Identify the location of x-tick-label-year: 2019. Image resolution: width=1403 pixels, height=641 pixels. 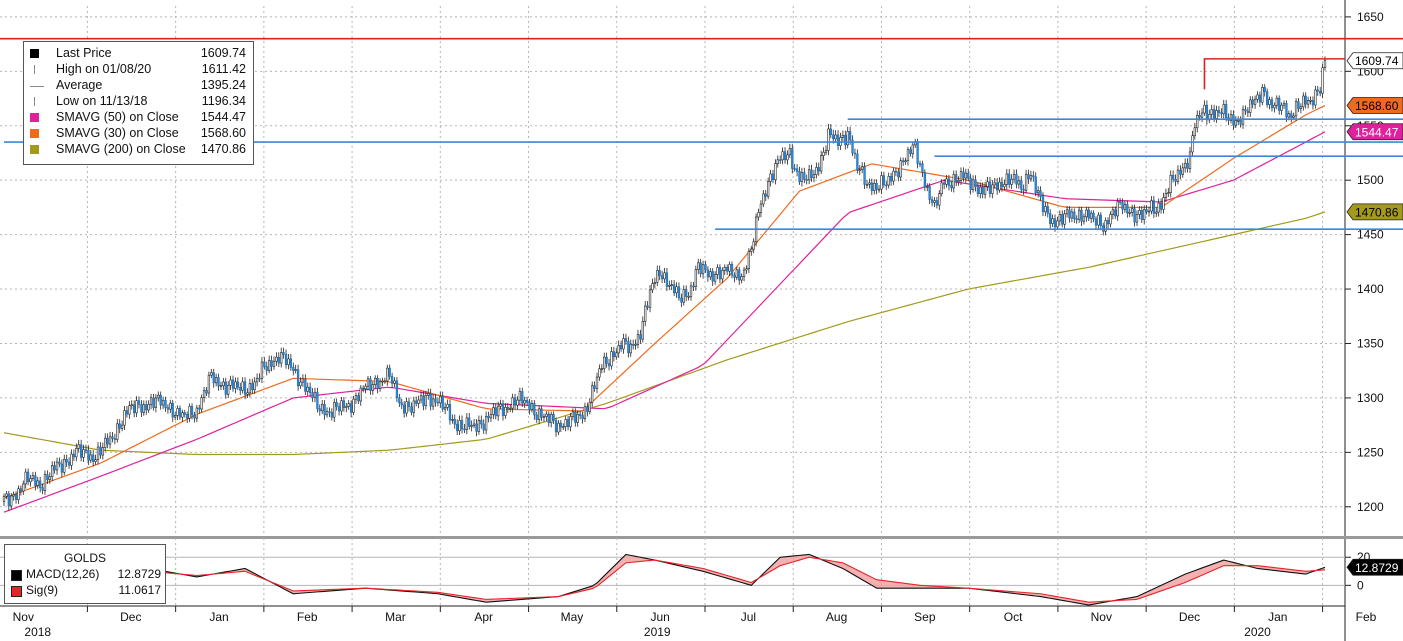
(657, 632).